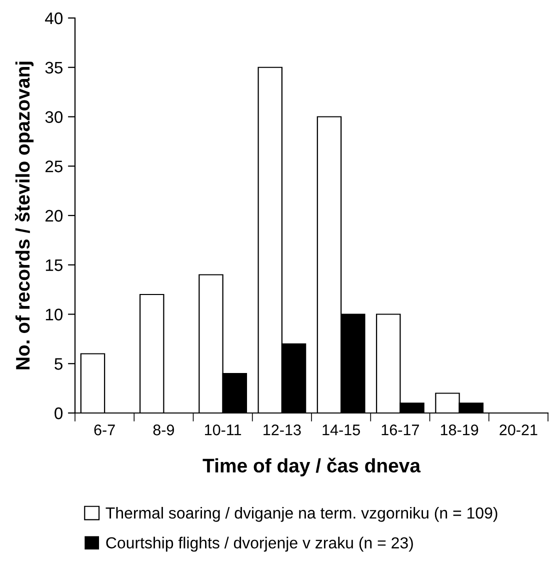 The width and height of the screenshot is (551, 571). What do you see at coordinates (311, 467) in the screenshot?
I see `x-axis-title: Time of day / čas dneva` at bounding box center [311, 467].